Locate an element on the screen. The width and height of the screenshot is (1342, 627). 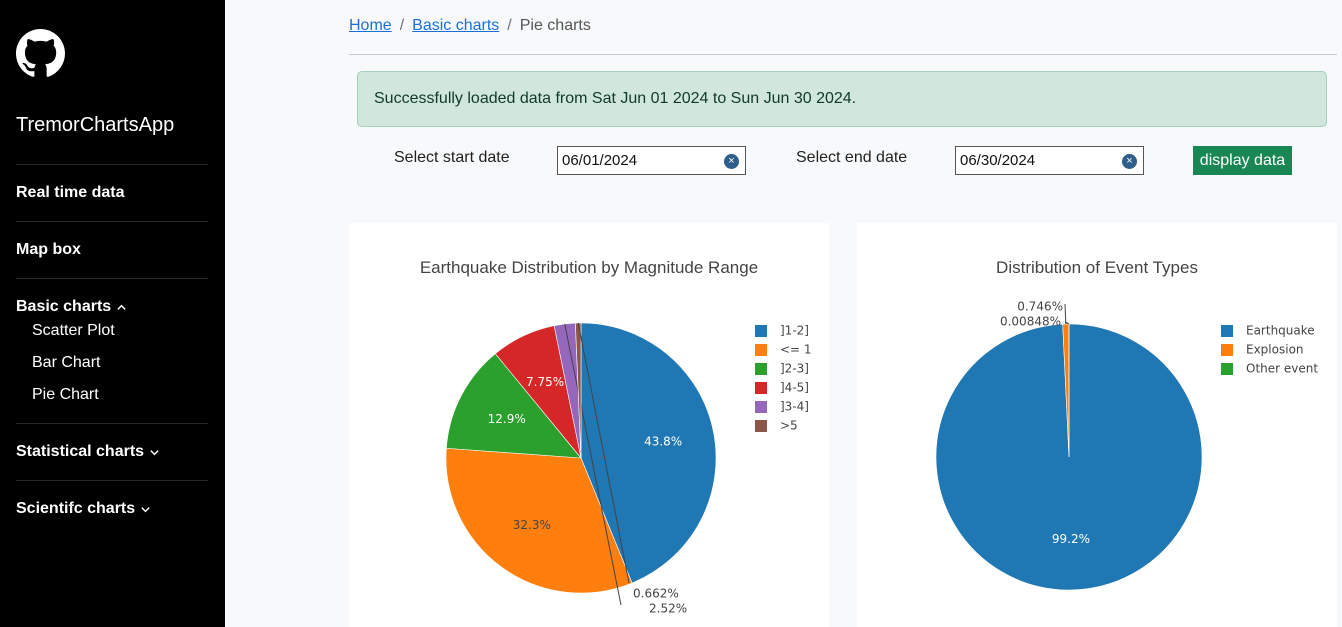
nav-label: Basic charts is located at coordinates (63, 307).